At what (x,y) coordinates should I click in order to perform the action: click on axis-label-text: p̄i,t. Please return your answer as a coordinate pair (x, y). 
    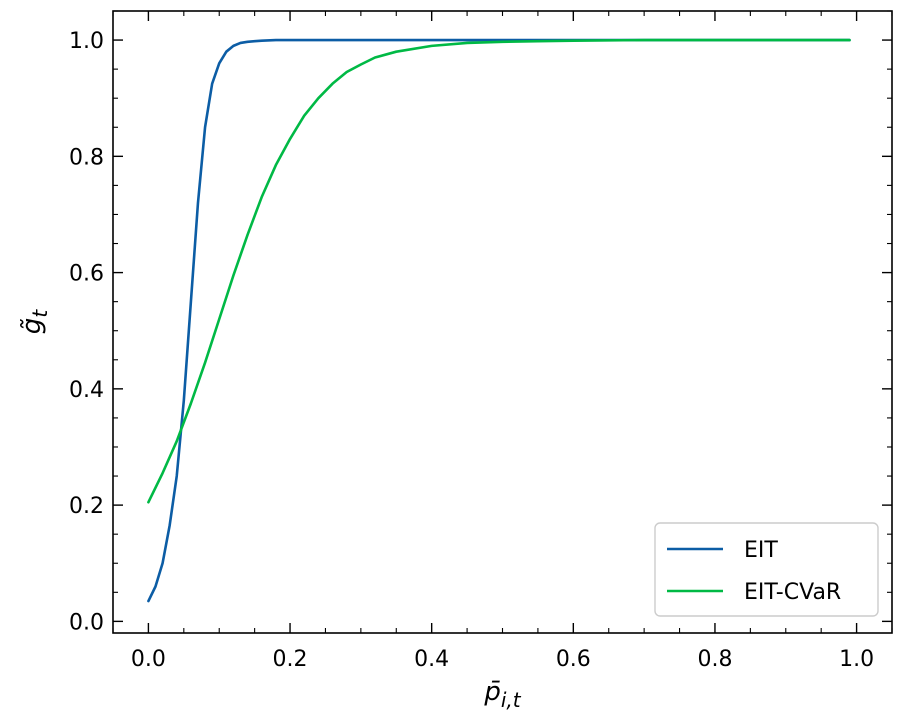
    Looking at the image, I should click on (502, 694).